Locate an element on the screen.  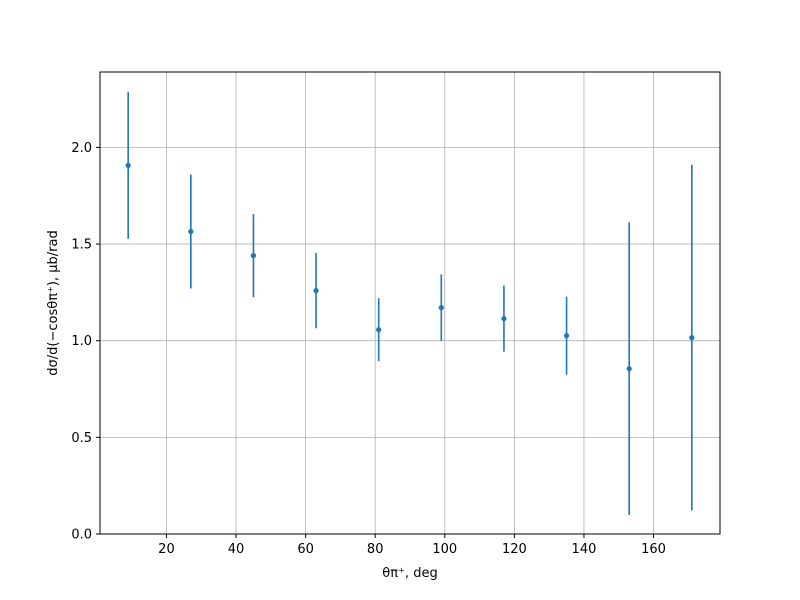
y-tick-label: 1.5 is located at coordinates (81, 245).